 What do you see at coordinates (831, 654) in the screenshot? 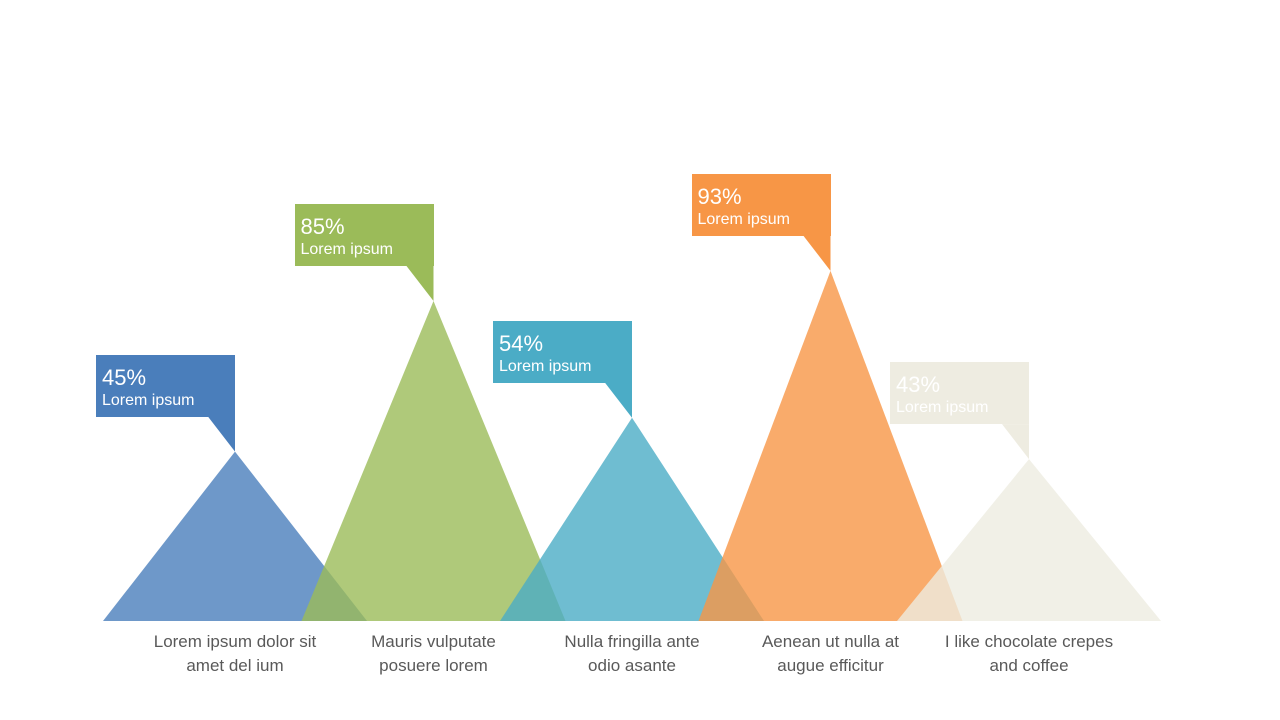
I see `category-caption: Aenean ut nulla at augue efficitur` at bounding box center [831, 654].